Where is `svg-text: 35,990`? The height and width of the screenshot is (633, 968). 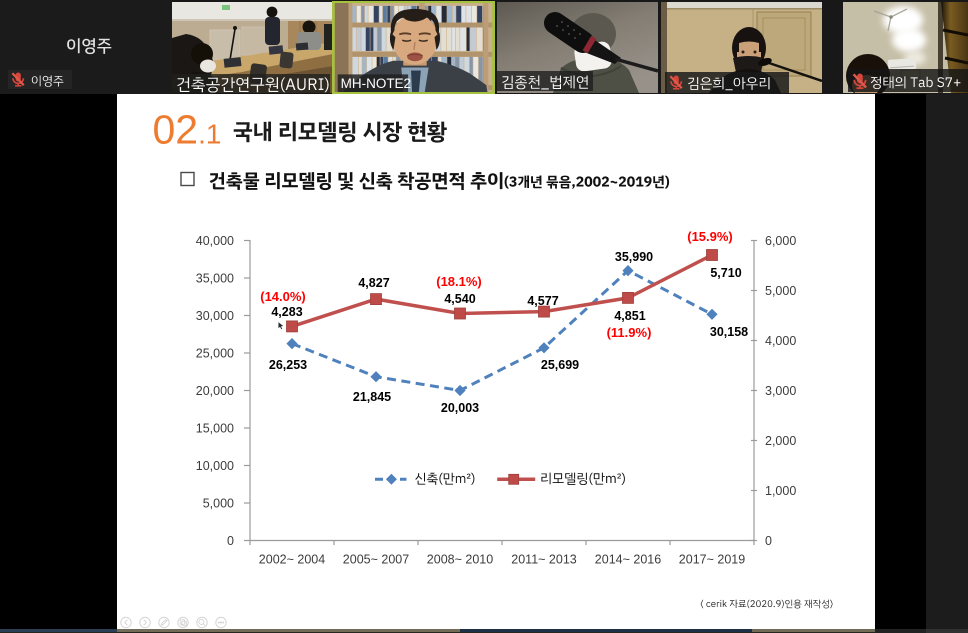 svg-text: 35,990 is located at coordinates (634, 257).